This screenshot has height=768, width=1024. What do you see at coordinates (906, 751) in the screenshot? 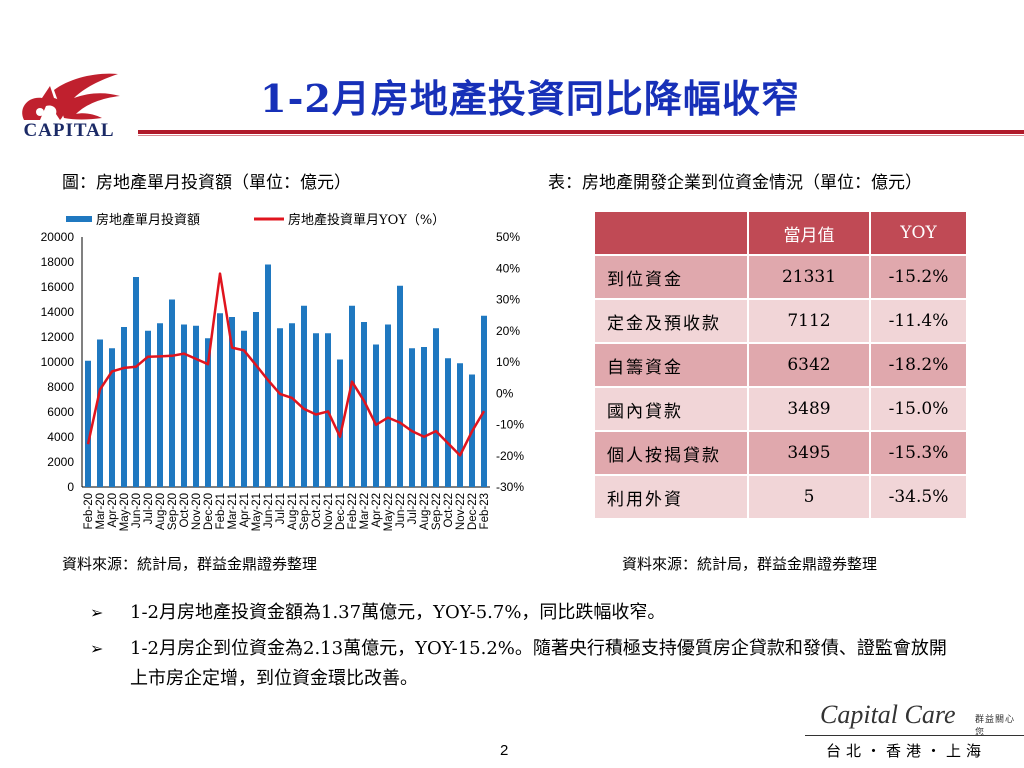
I see `footer-cities: 台北・香港・上海` at bounding box center [906, 751].